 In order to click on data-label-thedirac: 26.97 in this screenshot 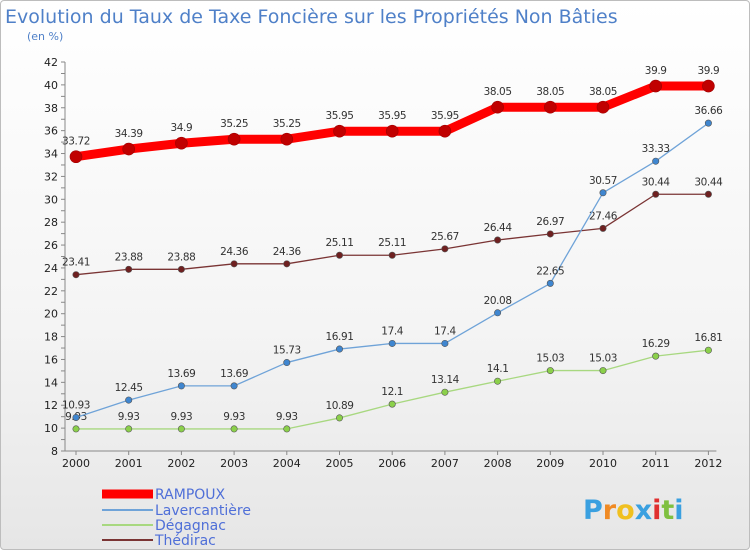, I will do `click(550, 222)`.